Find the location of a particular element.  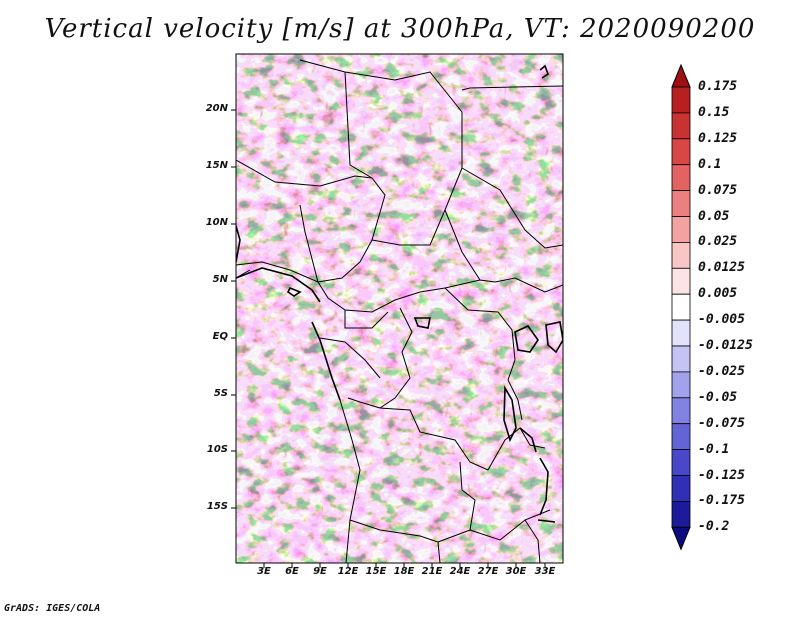

lon-label: 21E is located at coordinates (432, 571).